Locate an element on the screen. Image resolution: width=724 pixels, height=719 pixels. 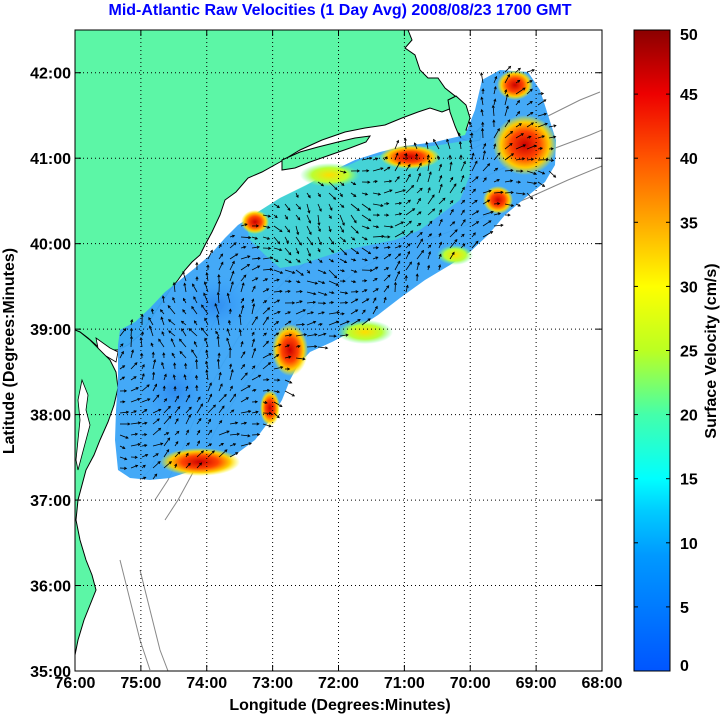
colorbar-tick-label: 10 is located at coordinates (689, 544).